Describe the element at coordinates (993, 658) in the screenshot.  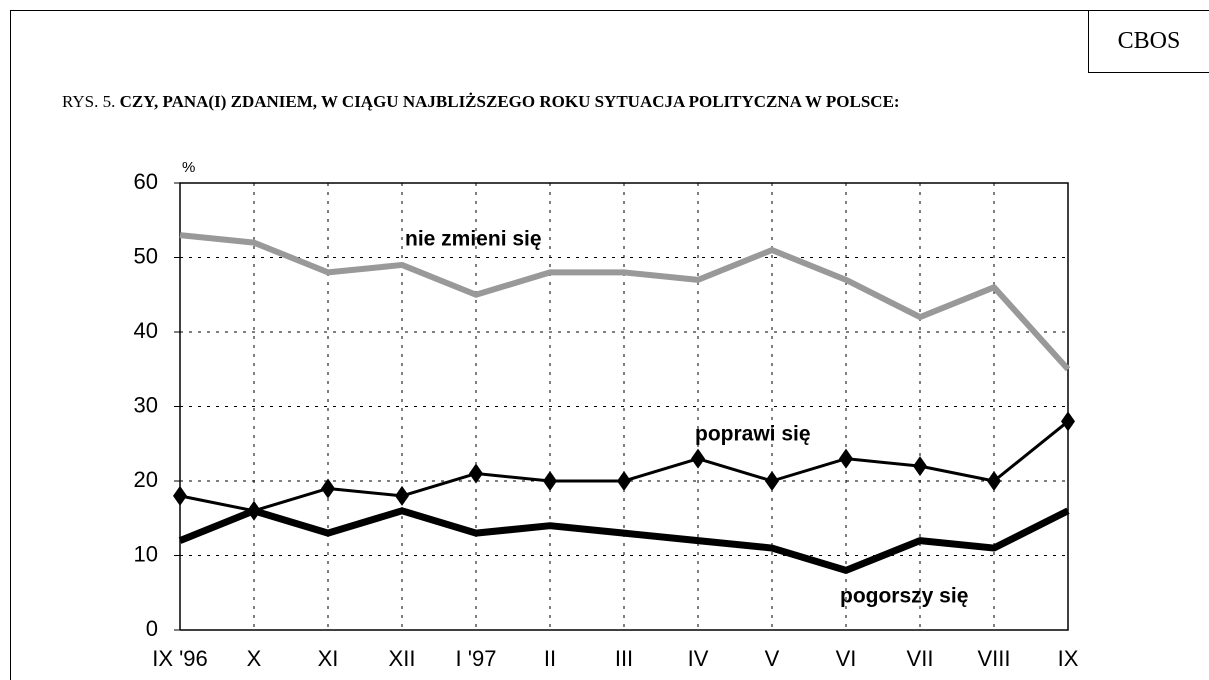
I see `x-tick-label: VIII` at that location.